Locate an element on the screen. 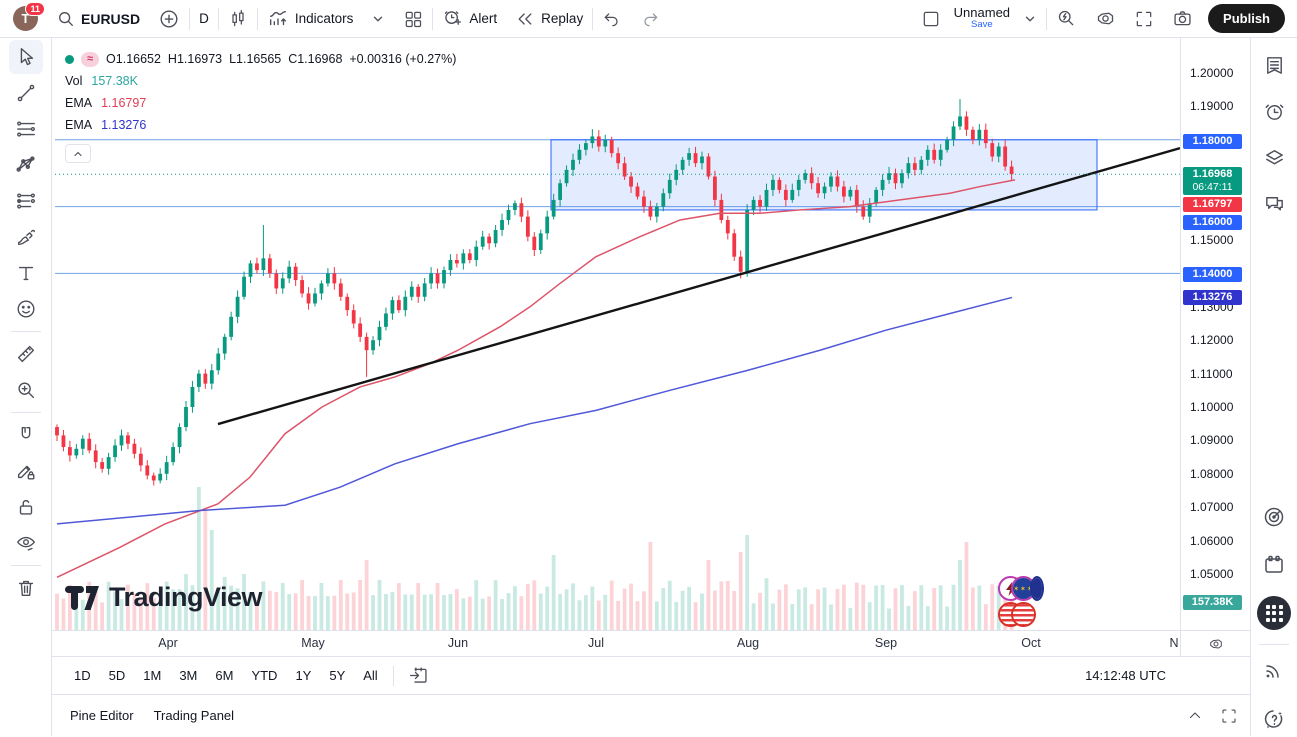  alert-clock-icon is located at coordinates (453, 18).